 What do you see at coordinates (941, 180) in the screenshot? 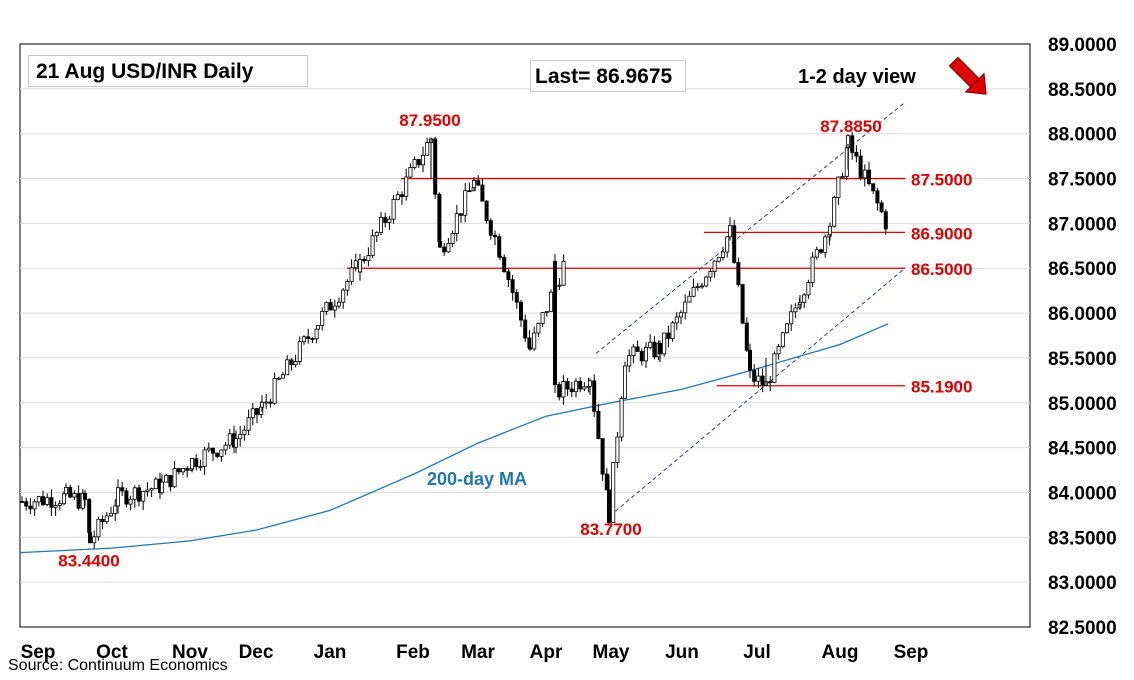
I see `level-label: 87.5000` at bounding box center [941, 180].